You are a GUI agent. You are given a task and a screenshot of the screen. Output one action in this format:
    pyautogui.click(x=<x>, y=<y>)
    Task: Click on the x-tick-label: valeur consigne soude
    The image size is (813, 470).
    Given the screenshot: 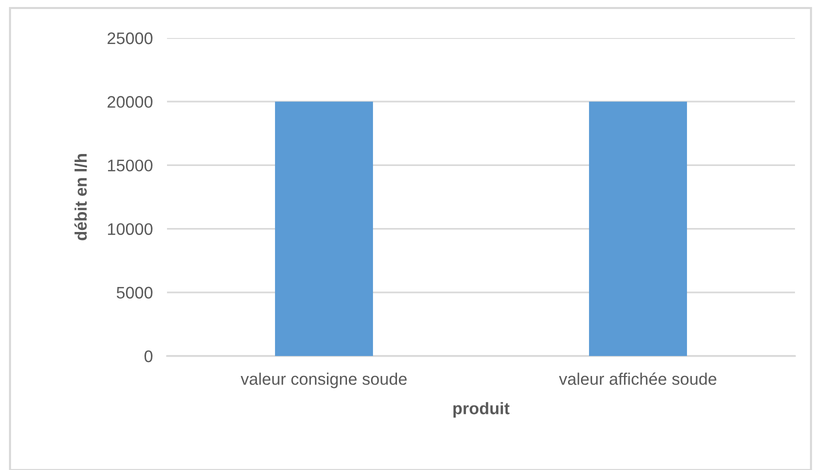 What is the action you would take?
    pyautogui.click(x=323, y=380)
    